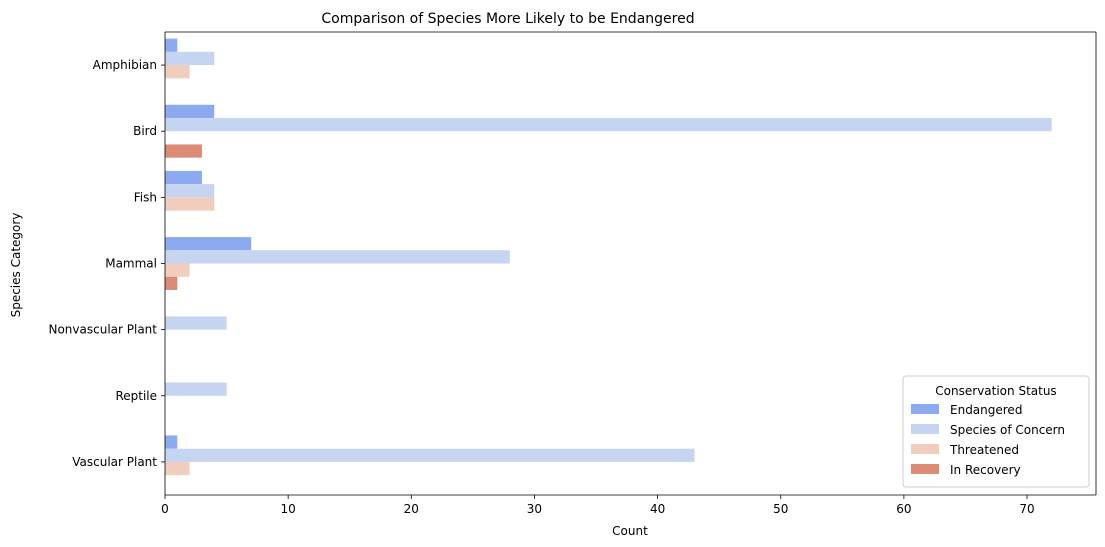 The height and width of the screenshot is (547, 1105). What do you see at coordinates (136, 396) in the screenshot?
I see `y-tick-label-reptile: Reptile` at bounding box center [136, 396].